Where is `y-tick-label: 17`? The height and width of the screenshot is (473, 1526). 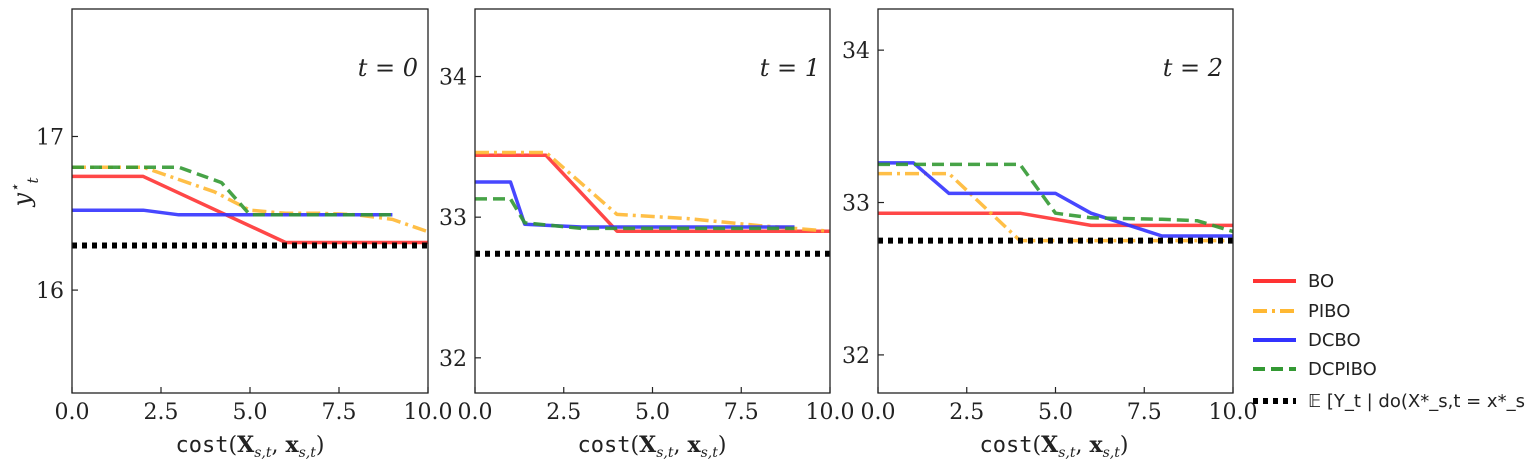
y-tick-label: 17 is located at coordinates (50, 137).